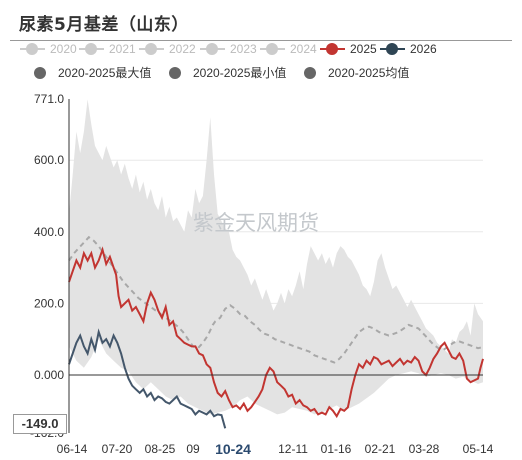  I want to click on x-tick-label: 12-11, so click(293, 449).